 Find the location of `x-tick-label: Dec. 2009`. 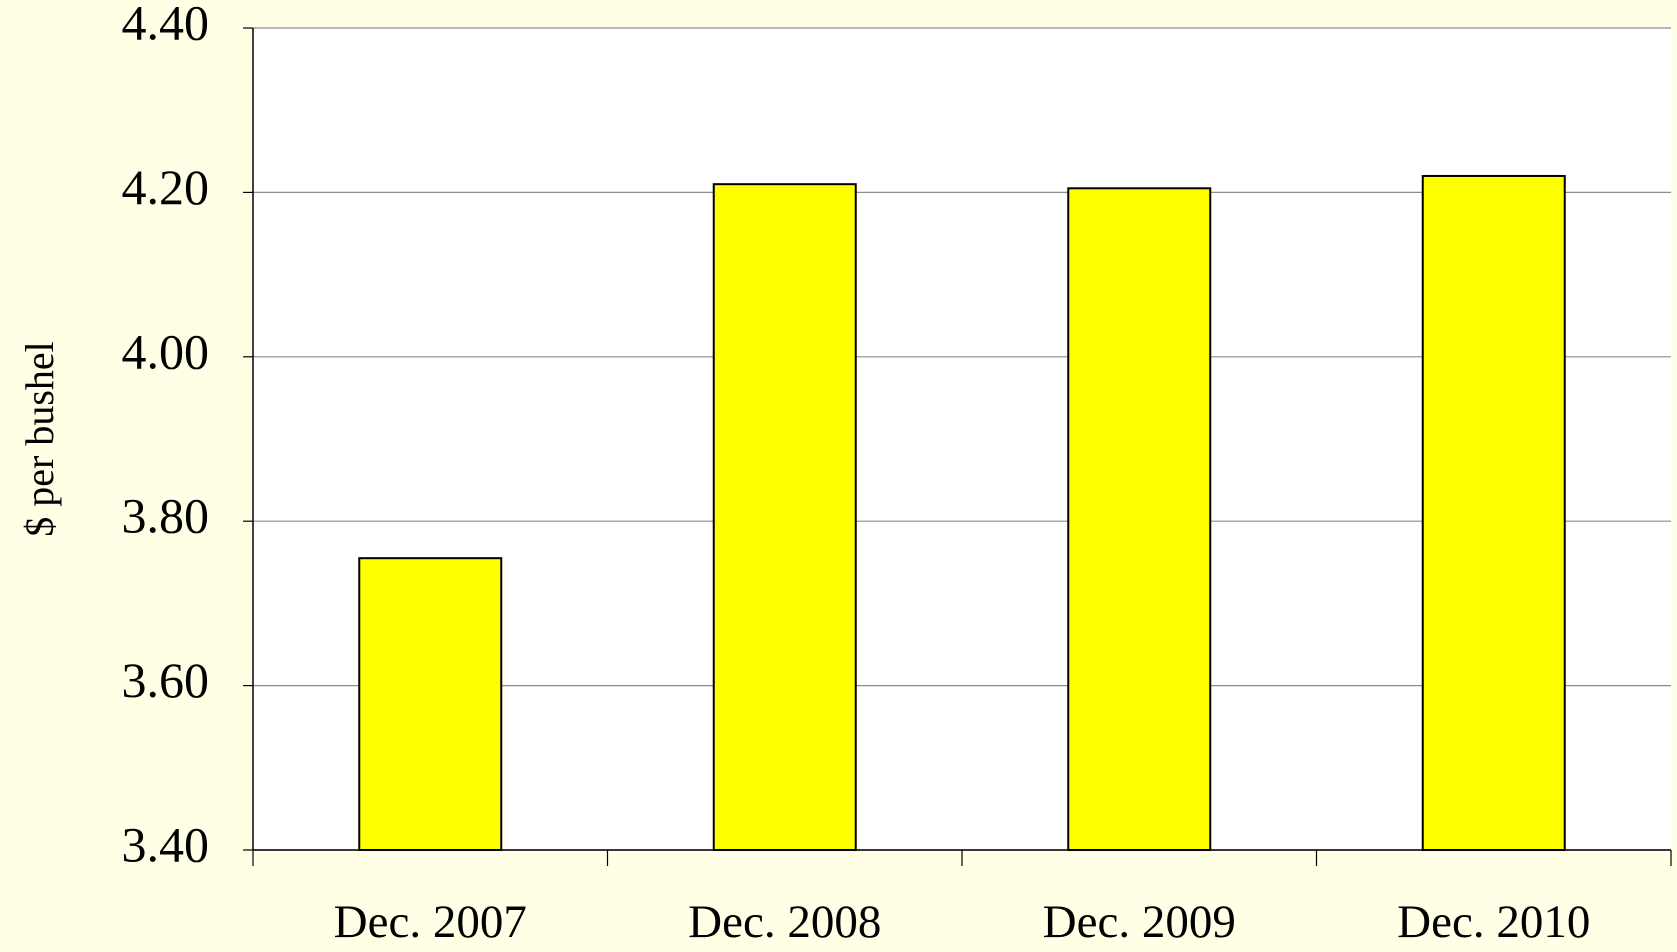

x-tick-label: Dec. 2009 is located at coordinates (1139, 922).